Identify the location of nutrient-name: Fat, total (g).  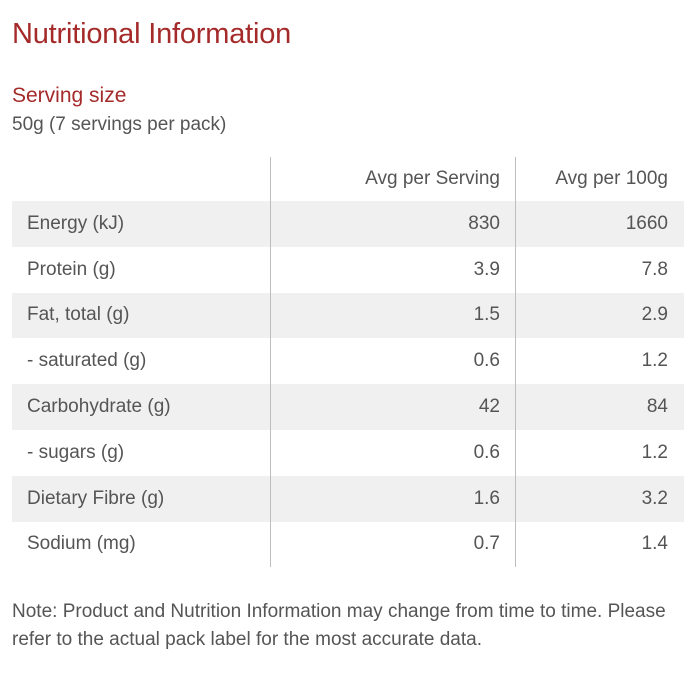
(141, 315).